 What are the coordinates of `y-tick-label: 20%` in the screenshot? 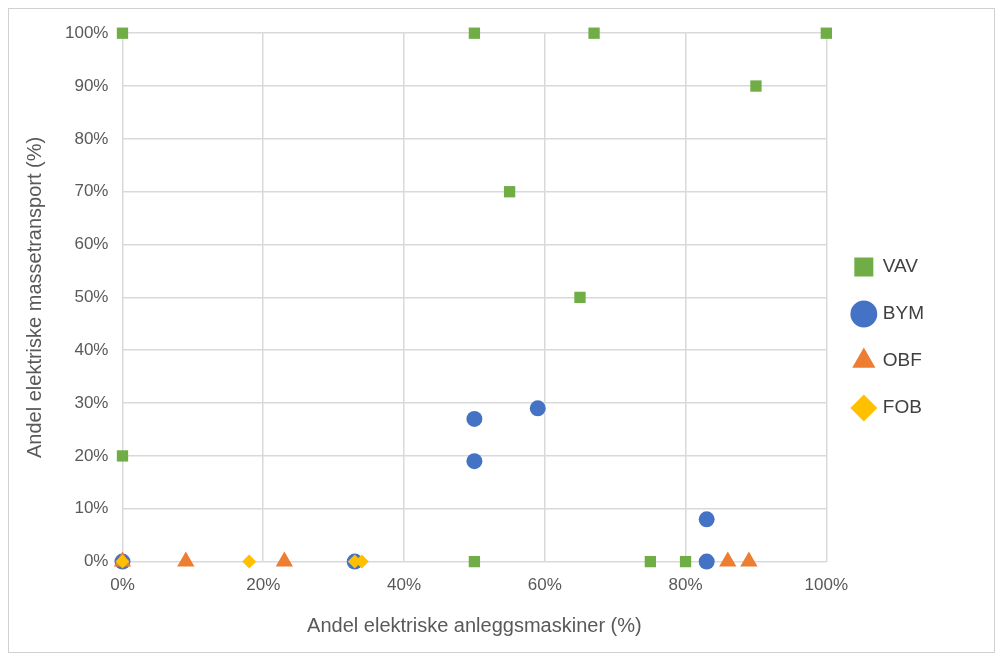 It's located at (91, 455).